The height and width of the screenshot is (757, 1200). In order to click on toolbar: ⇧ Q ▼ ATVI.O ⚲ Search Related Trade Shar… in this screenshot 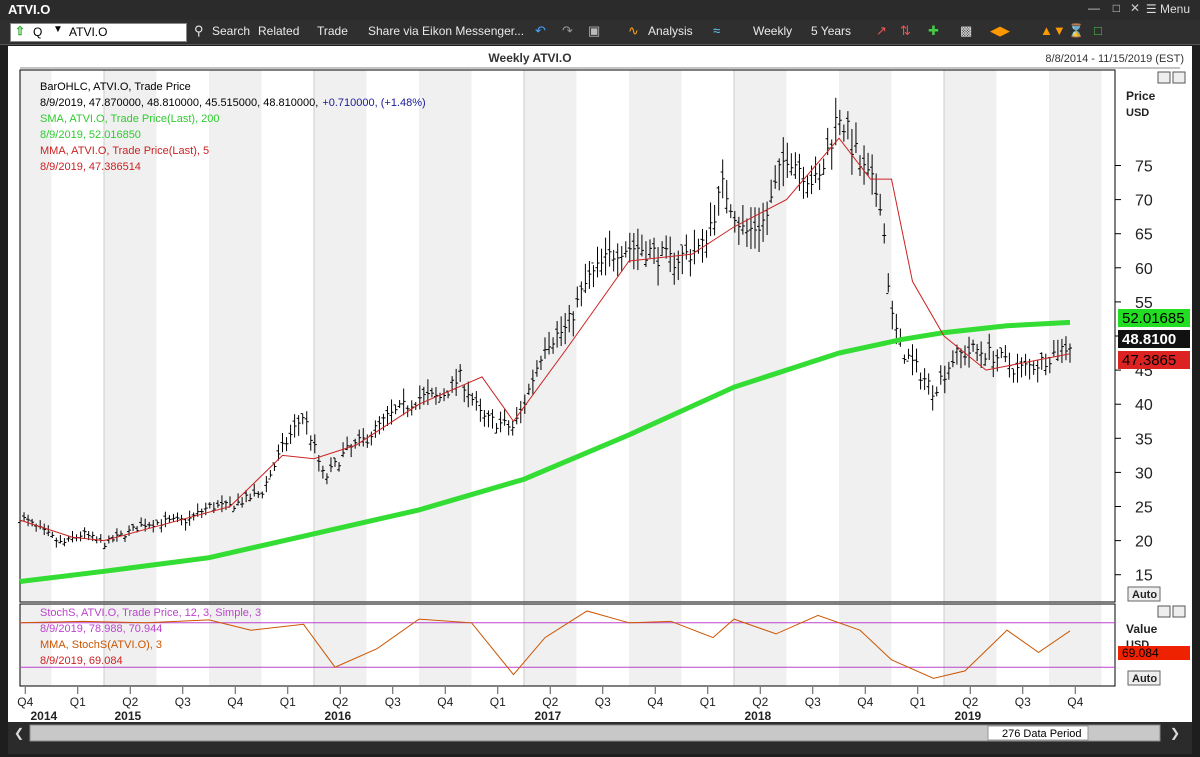, I will do `click(600, 32)`.